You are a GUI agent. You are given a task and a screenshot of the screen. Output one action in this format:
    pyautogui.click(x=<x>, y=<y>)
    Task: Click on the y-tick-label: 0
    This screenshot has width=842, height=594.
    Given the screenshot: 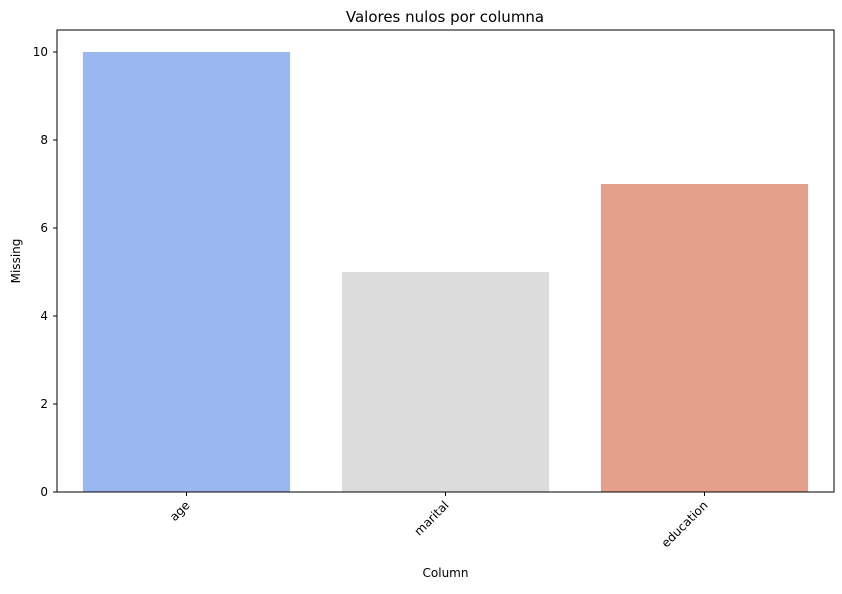 What is the action you would take?
    pyautogui.click(x=44, y=492)
    